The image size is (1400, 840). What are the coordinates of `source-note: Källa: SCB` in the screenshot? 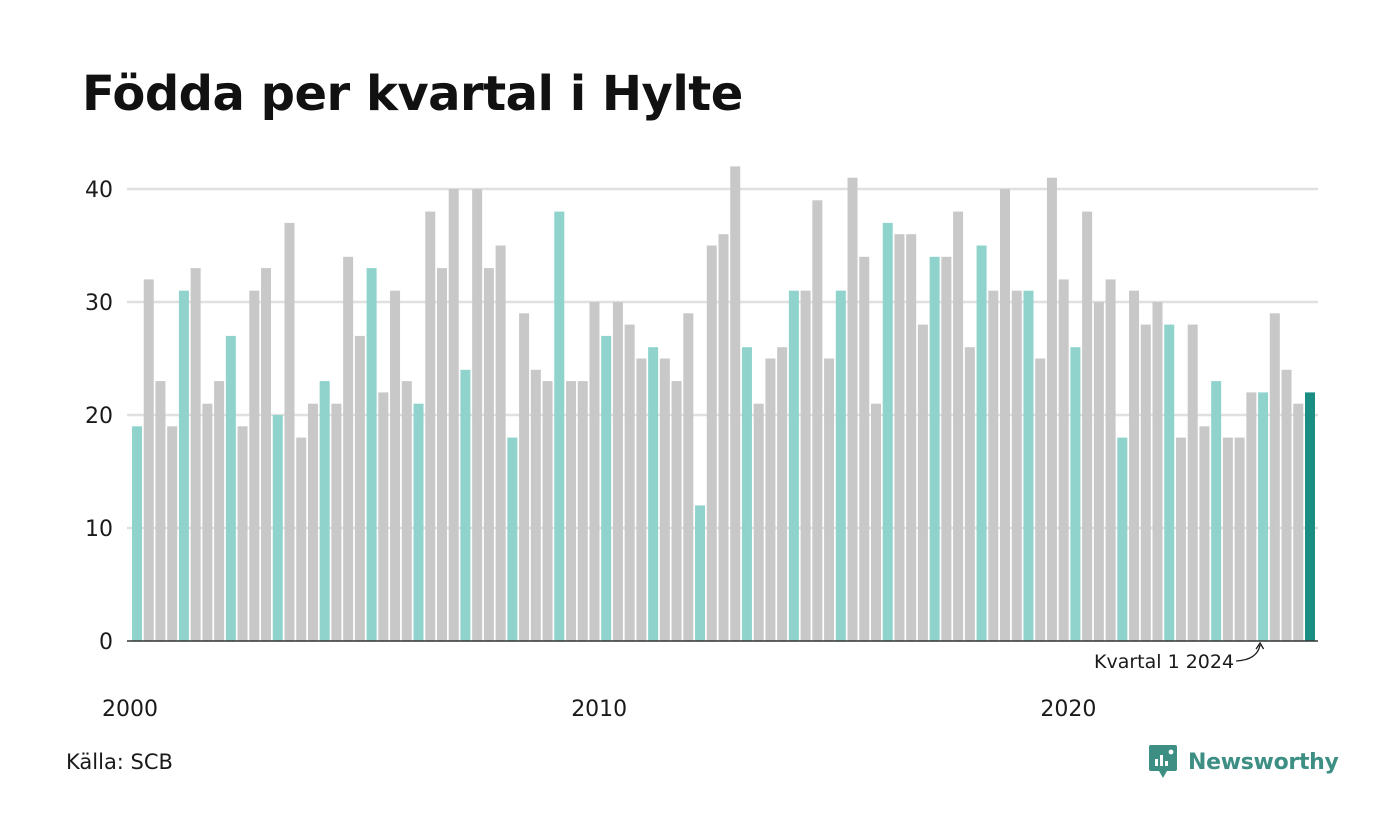 It's located at (119, 762).